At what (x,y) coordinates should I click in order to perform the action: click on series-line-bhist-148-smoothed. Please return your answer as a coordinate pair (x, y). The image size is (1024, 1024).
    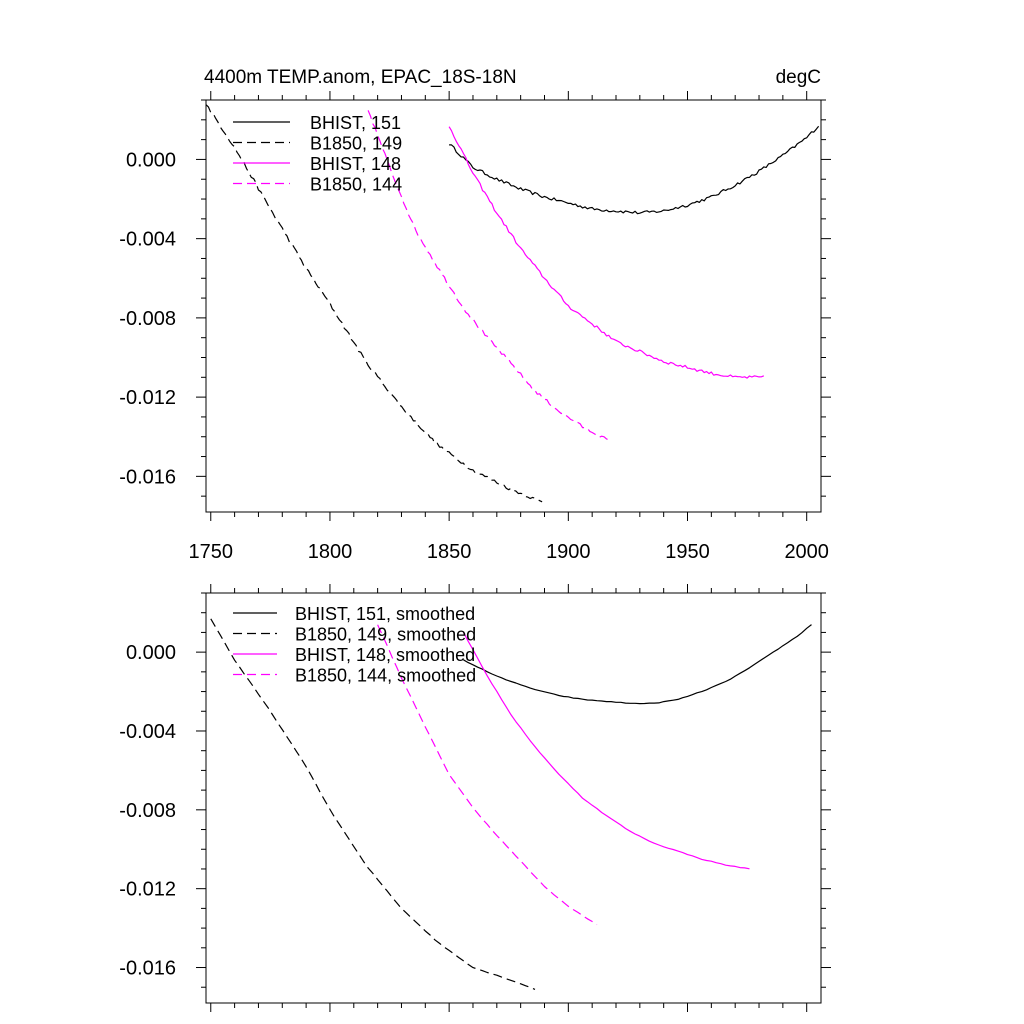
    Looking at the image, I should click on (606, 750).